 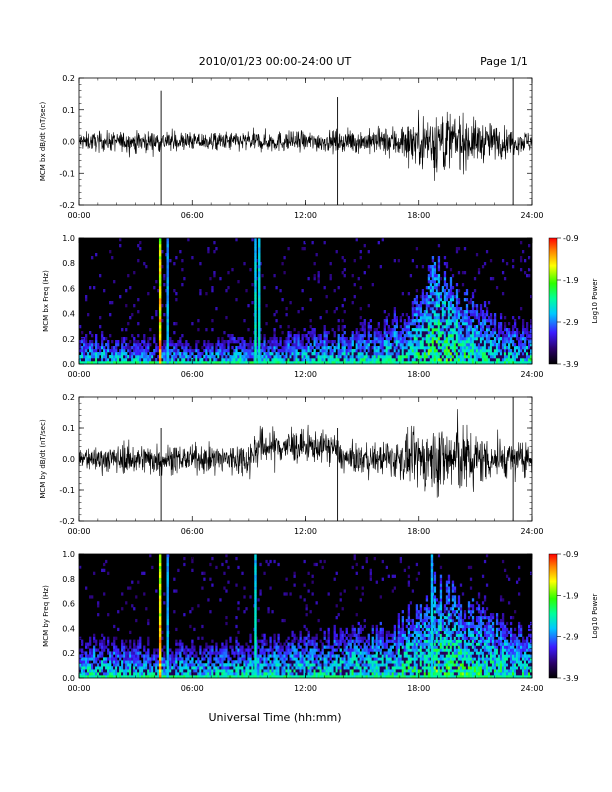 I want to click on y-tick-label: -0.1, so click(x=67, y=173).